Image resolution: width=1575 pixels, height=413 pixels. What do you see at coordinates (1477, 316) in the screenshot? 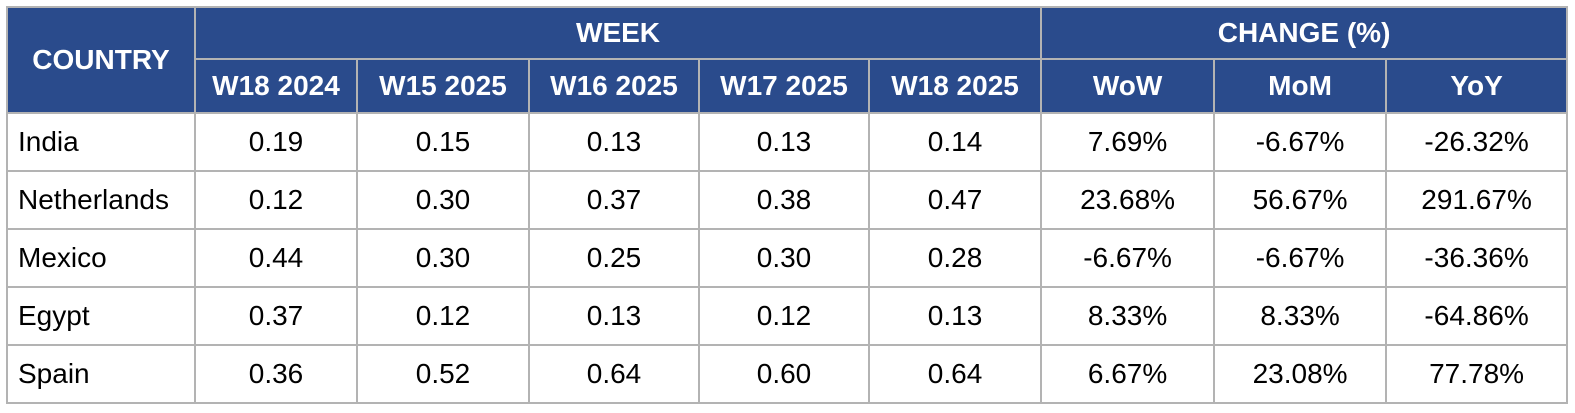
I see `change-value-cell: -64.86%` at bounding box center [1477, 316].